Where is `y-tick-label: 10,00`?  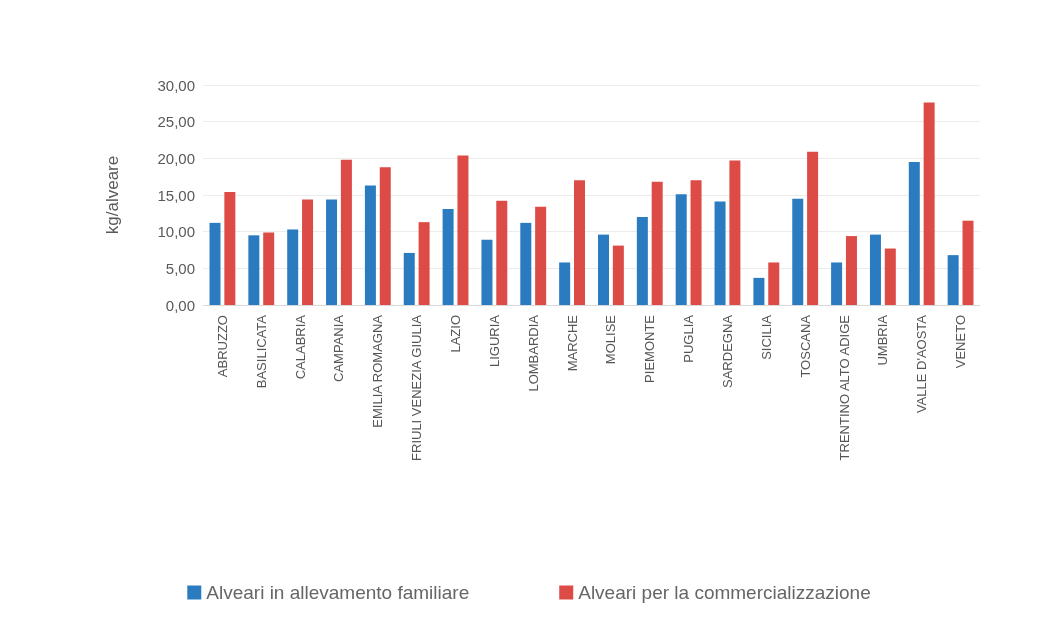 y-tick-label: 10,00 is located at coordinates (176, 232).